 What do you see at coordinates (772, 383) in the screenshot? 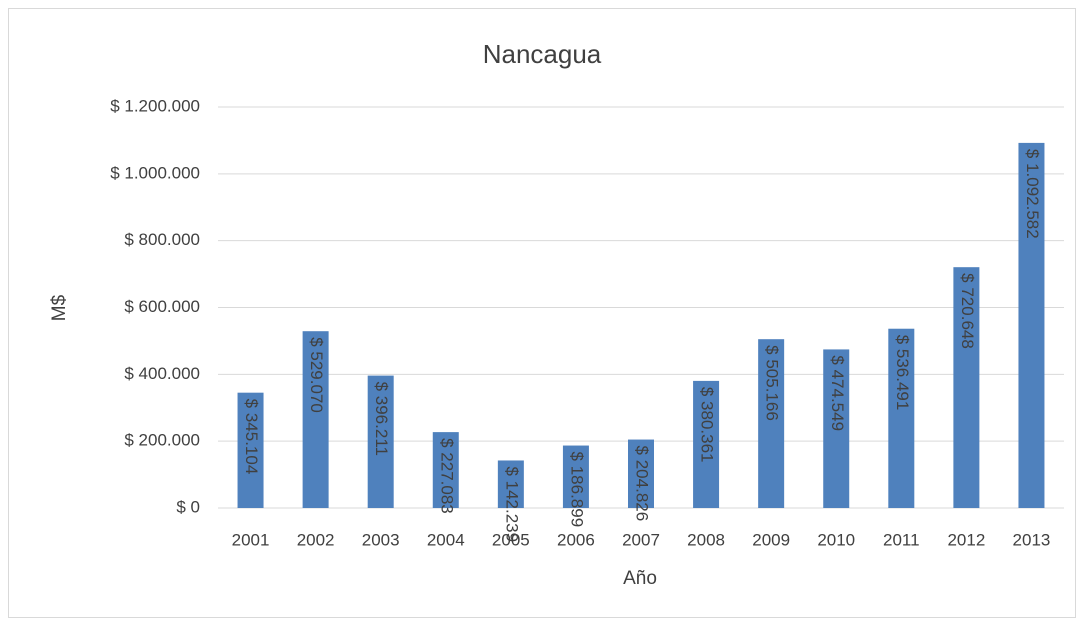
I see `value-label: $ 505.166` at bounding box center [772, 383].